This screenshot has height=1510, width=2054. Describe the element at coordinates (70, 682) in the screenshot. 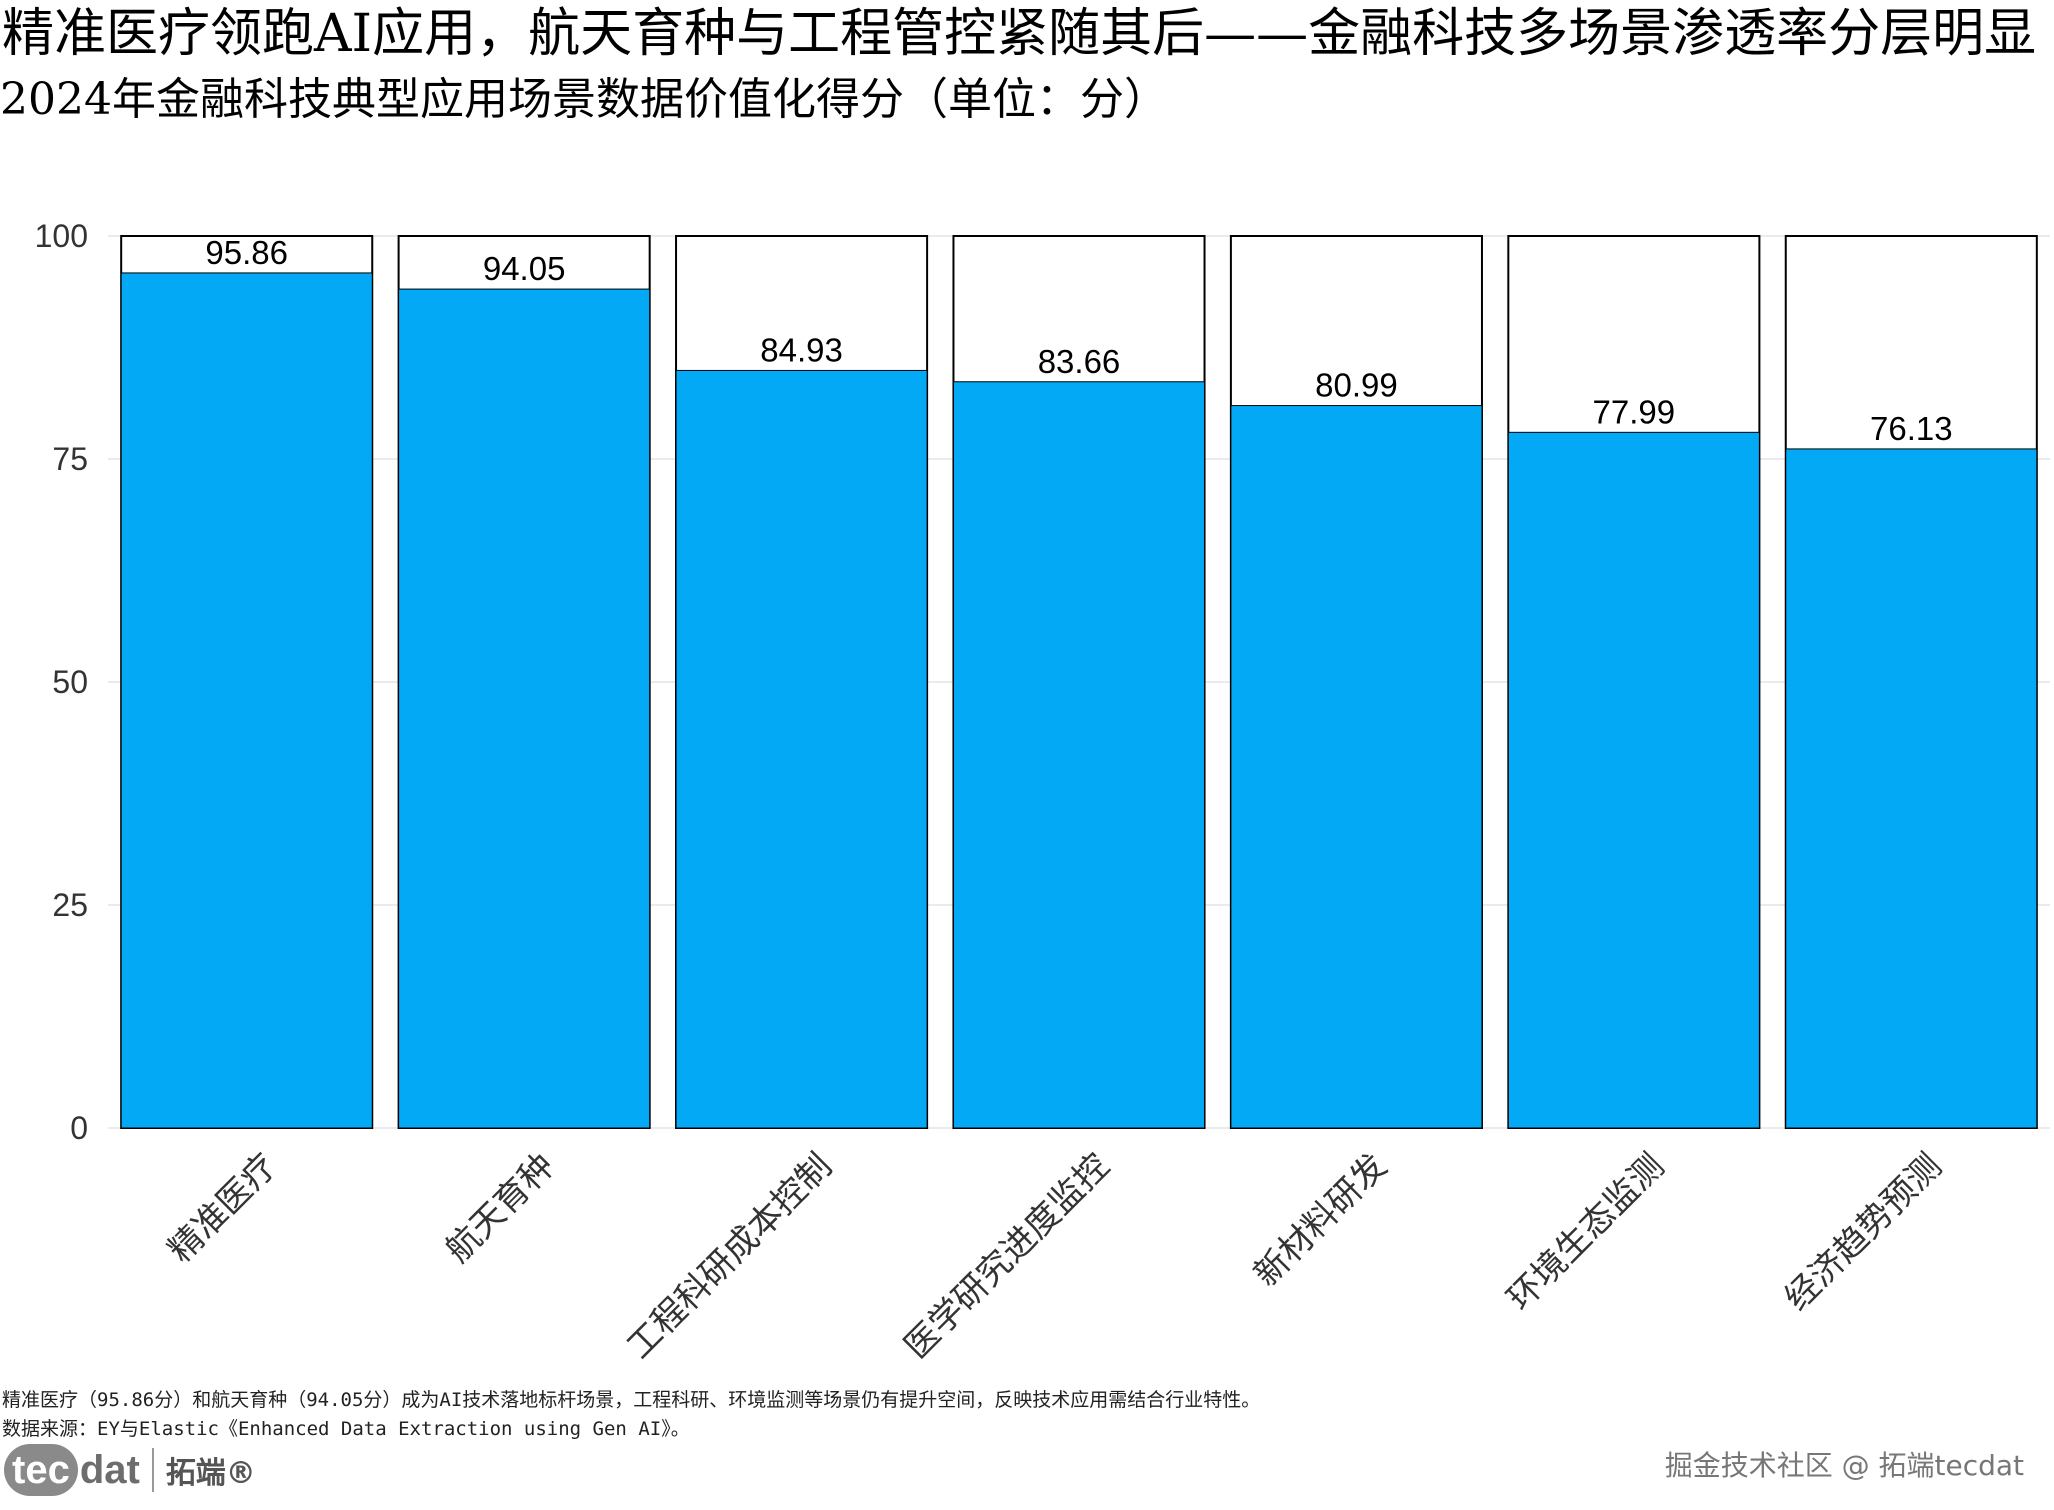

I see `y-tick-label: 50` at that location.